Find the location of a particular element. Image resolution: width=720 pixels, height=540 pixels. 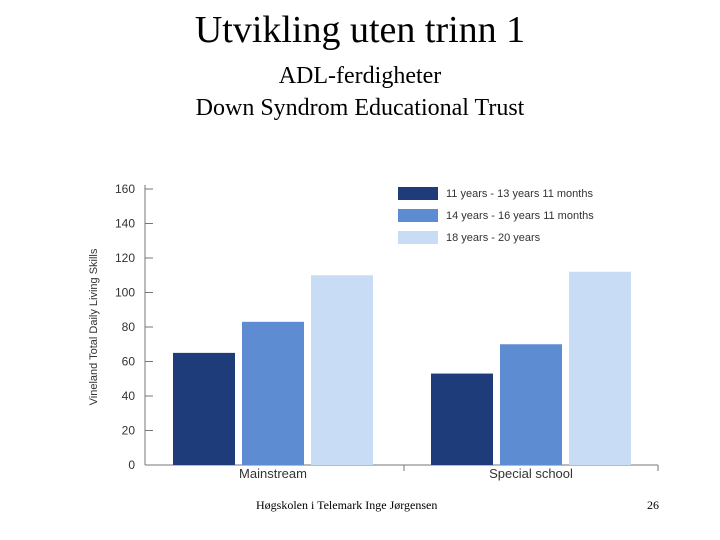

y-tick-label: 160 is located at coordinates (125, 189).